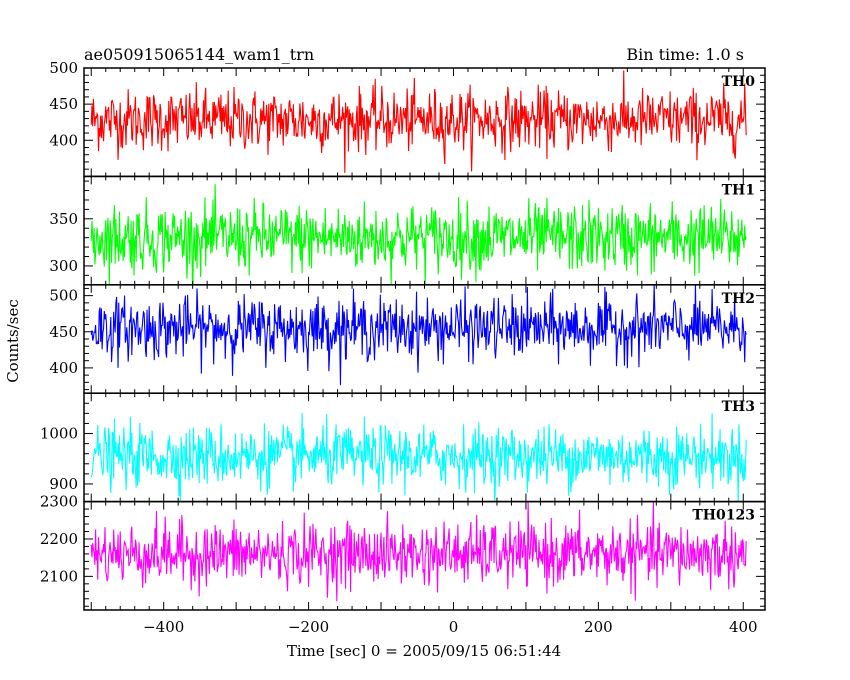  I want to click on chart-title-right: Bin time: 1.0 s, so click(685, 54).